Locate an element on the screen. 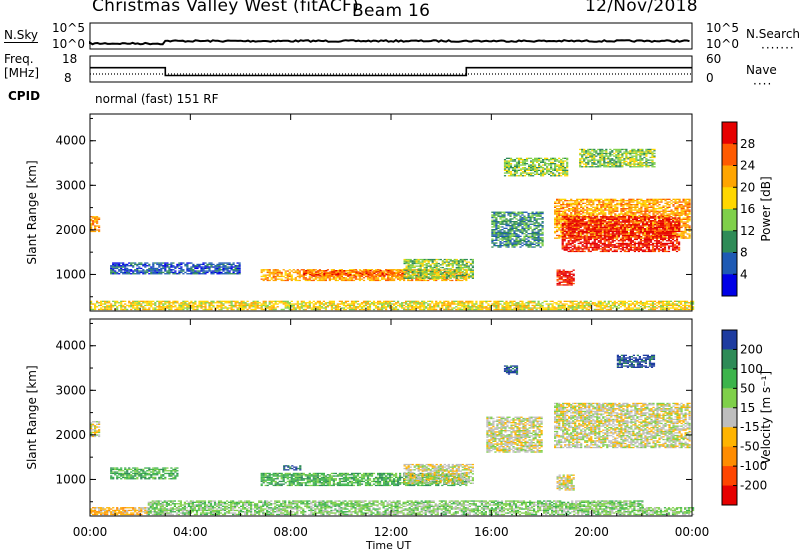  power-region is located at coordinates (175, 268).